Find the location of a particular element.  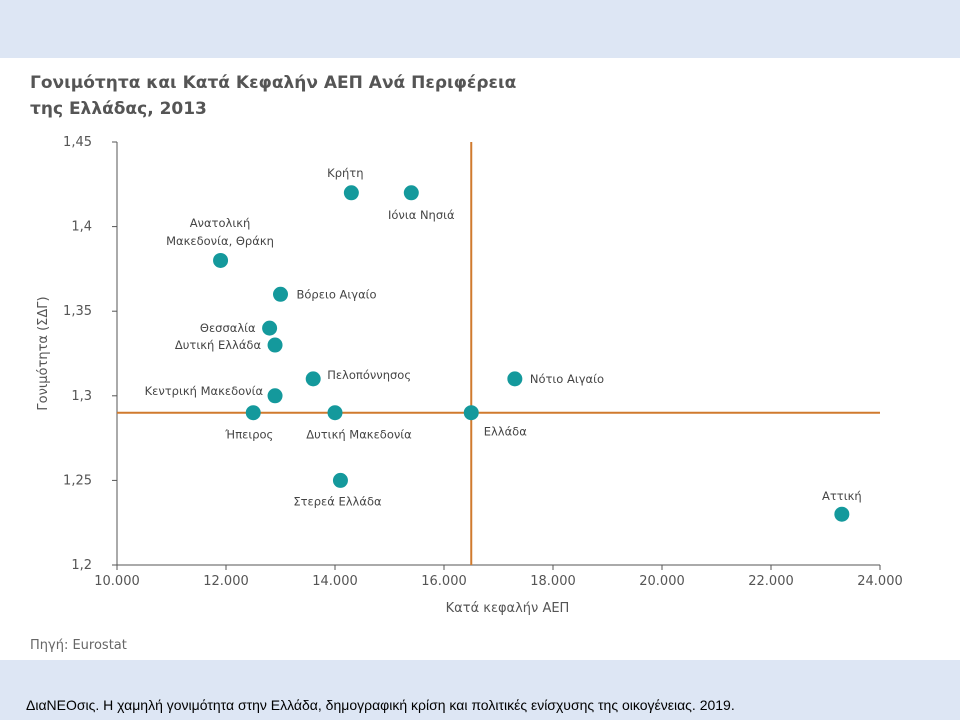

point-label: Πελοπόννησος is located at coordinates (369, 375).